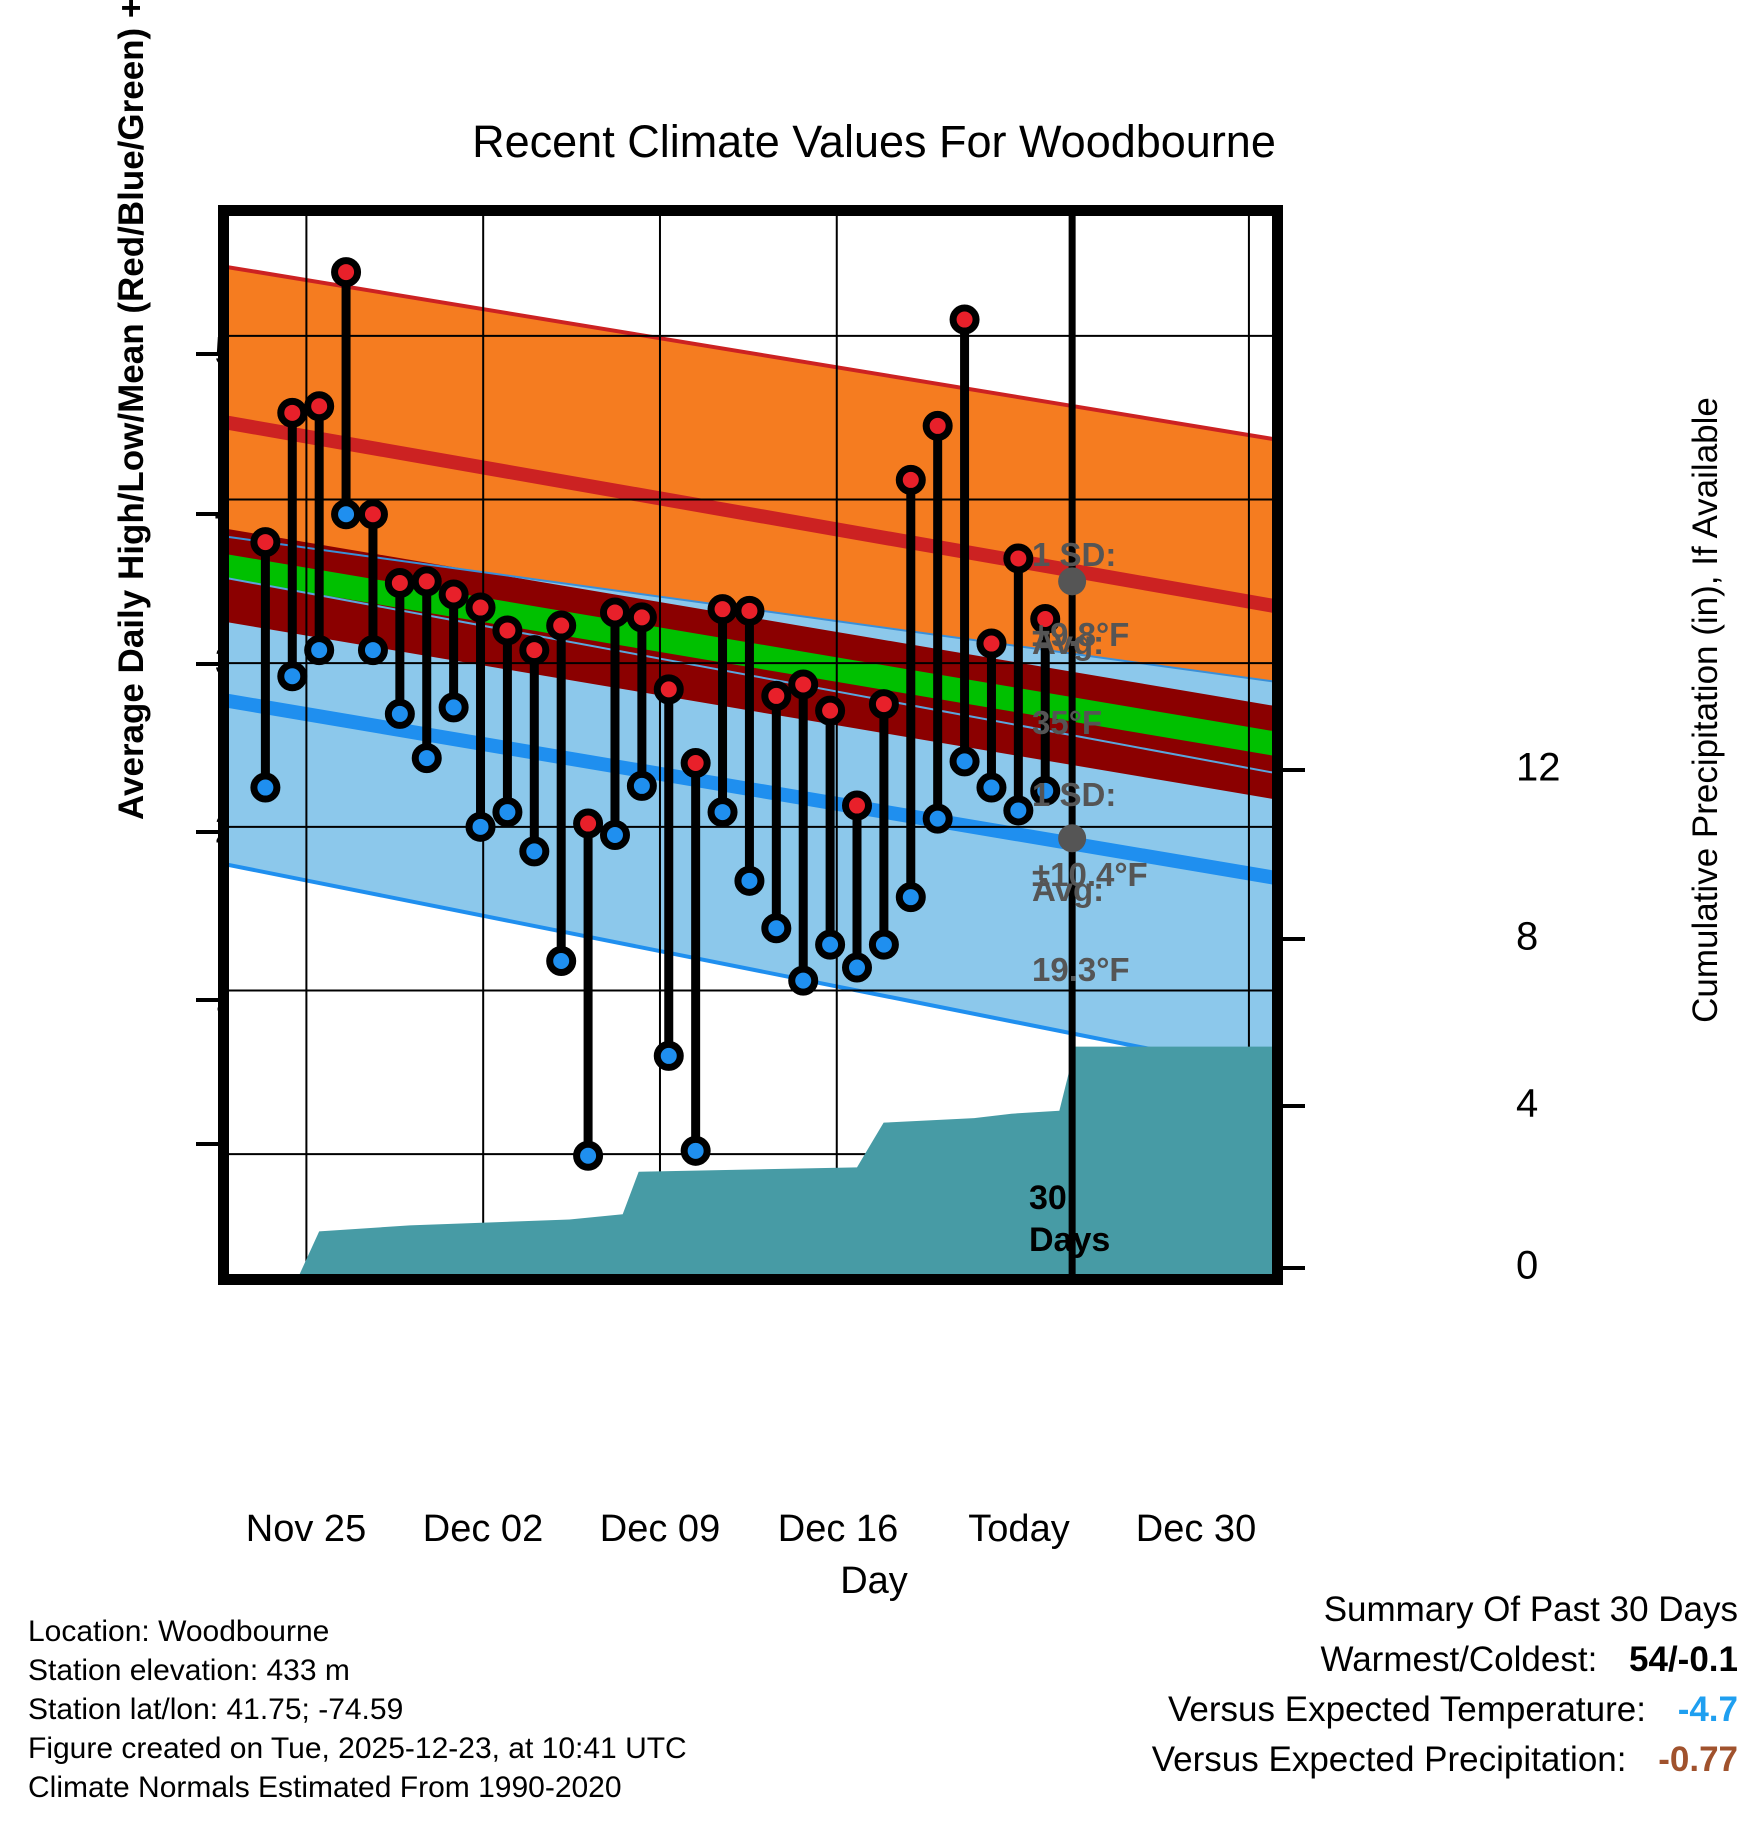 The height and width of the screenshot is (1828, 1748). What do you see at coordinates (1196, 1529) in the screenshot?
I see `x-tick-dec30: Dec 30` at bounding box center [1196, 1529].